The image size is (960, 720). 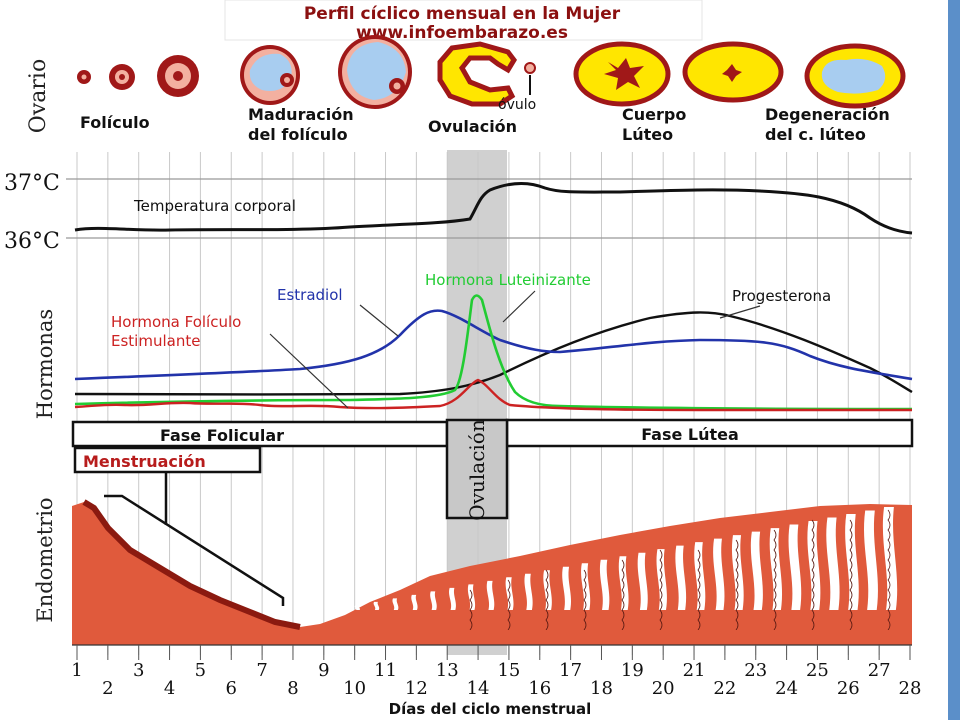 What do you see at coordinates (354, 688) in the screenshot?
I see `day-label-10: 10` at bounding box center [354, 688].